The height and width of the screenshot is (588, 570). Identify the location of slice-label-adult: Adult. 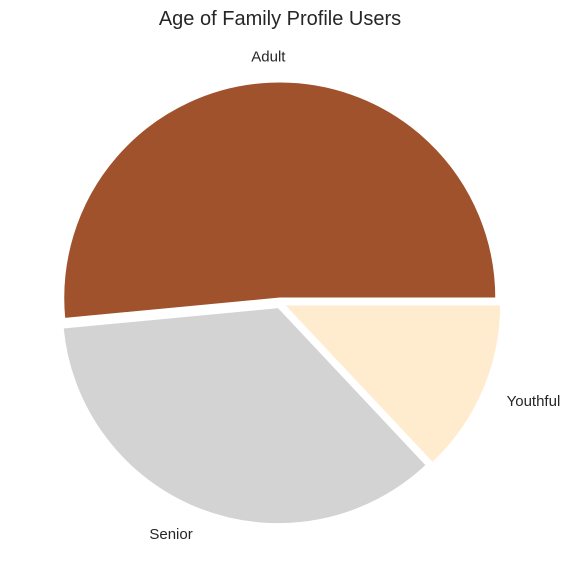
(268, 56).